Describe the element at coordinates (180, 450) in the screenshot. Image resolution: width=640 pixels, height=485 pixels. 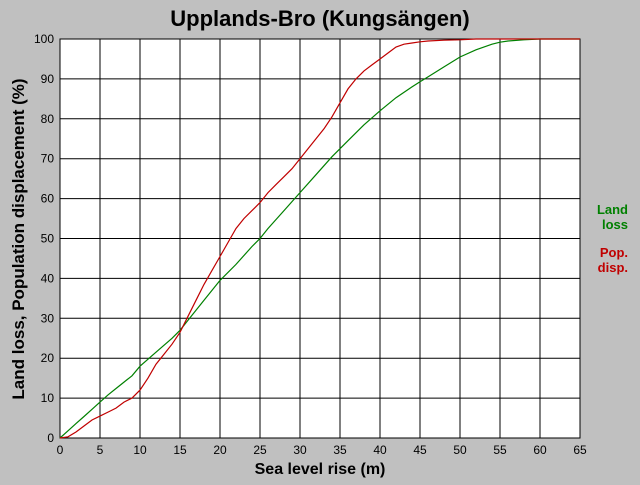
I see `x-tick-label: 15` at that location.